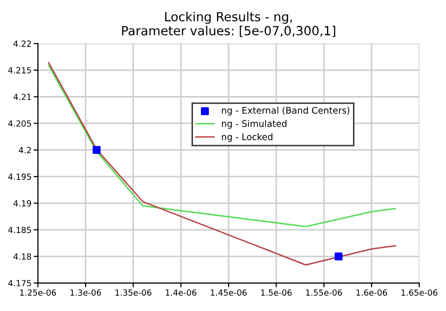 The width and height of the screenshot is (446, 311). I want to click on y-tick-label: 4.195, so click(19, 177).